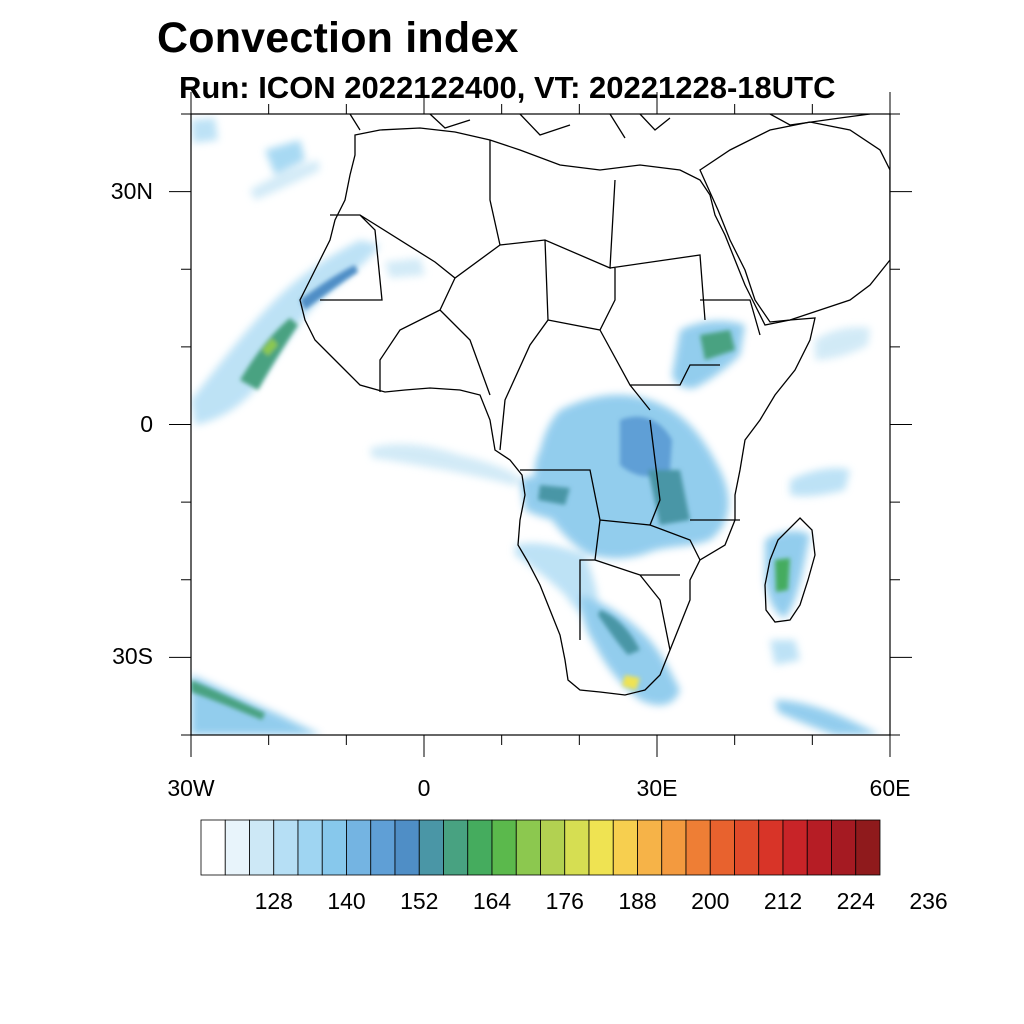 Image resolution: width=1024 pixels, height=1024 pixels. Describe the element at coordinates (717, 345) in the screenshot. I see `convection-core-ethiopia` at that location.